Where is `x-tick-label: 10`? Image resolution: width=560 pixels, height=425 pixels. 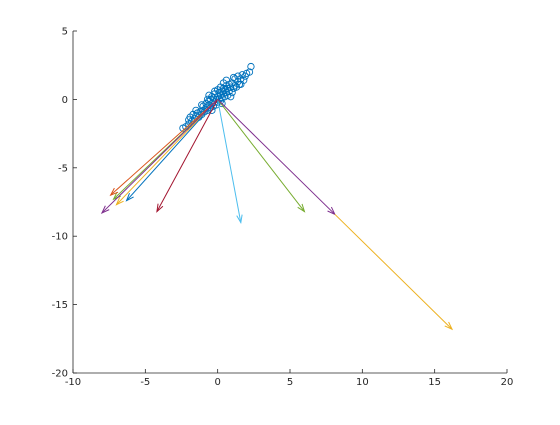
x-tick-label: 10 is located at coordinates (362, 382).